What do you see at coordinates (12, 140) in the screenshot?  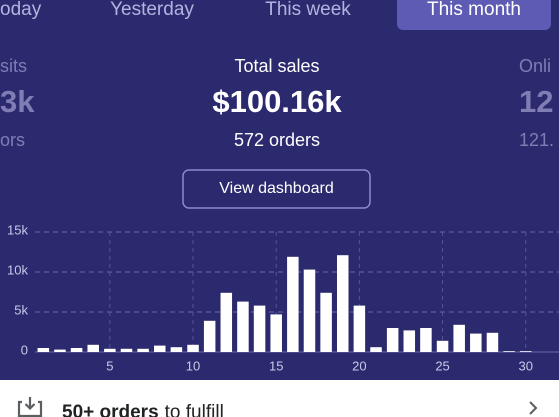 I see `stat-sub: ors` at bounding box center [12, 140].